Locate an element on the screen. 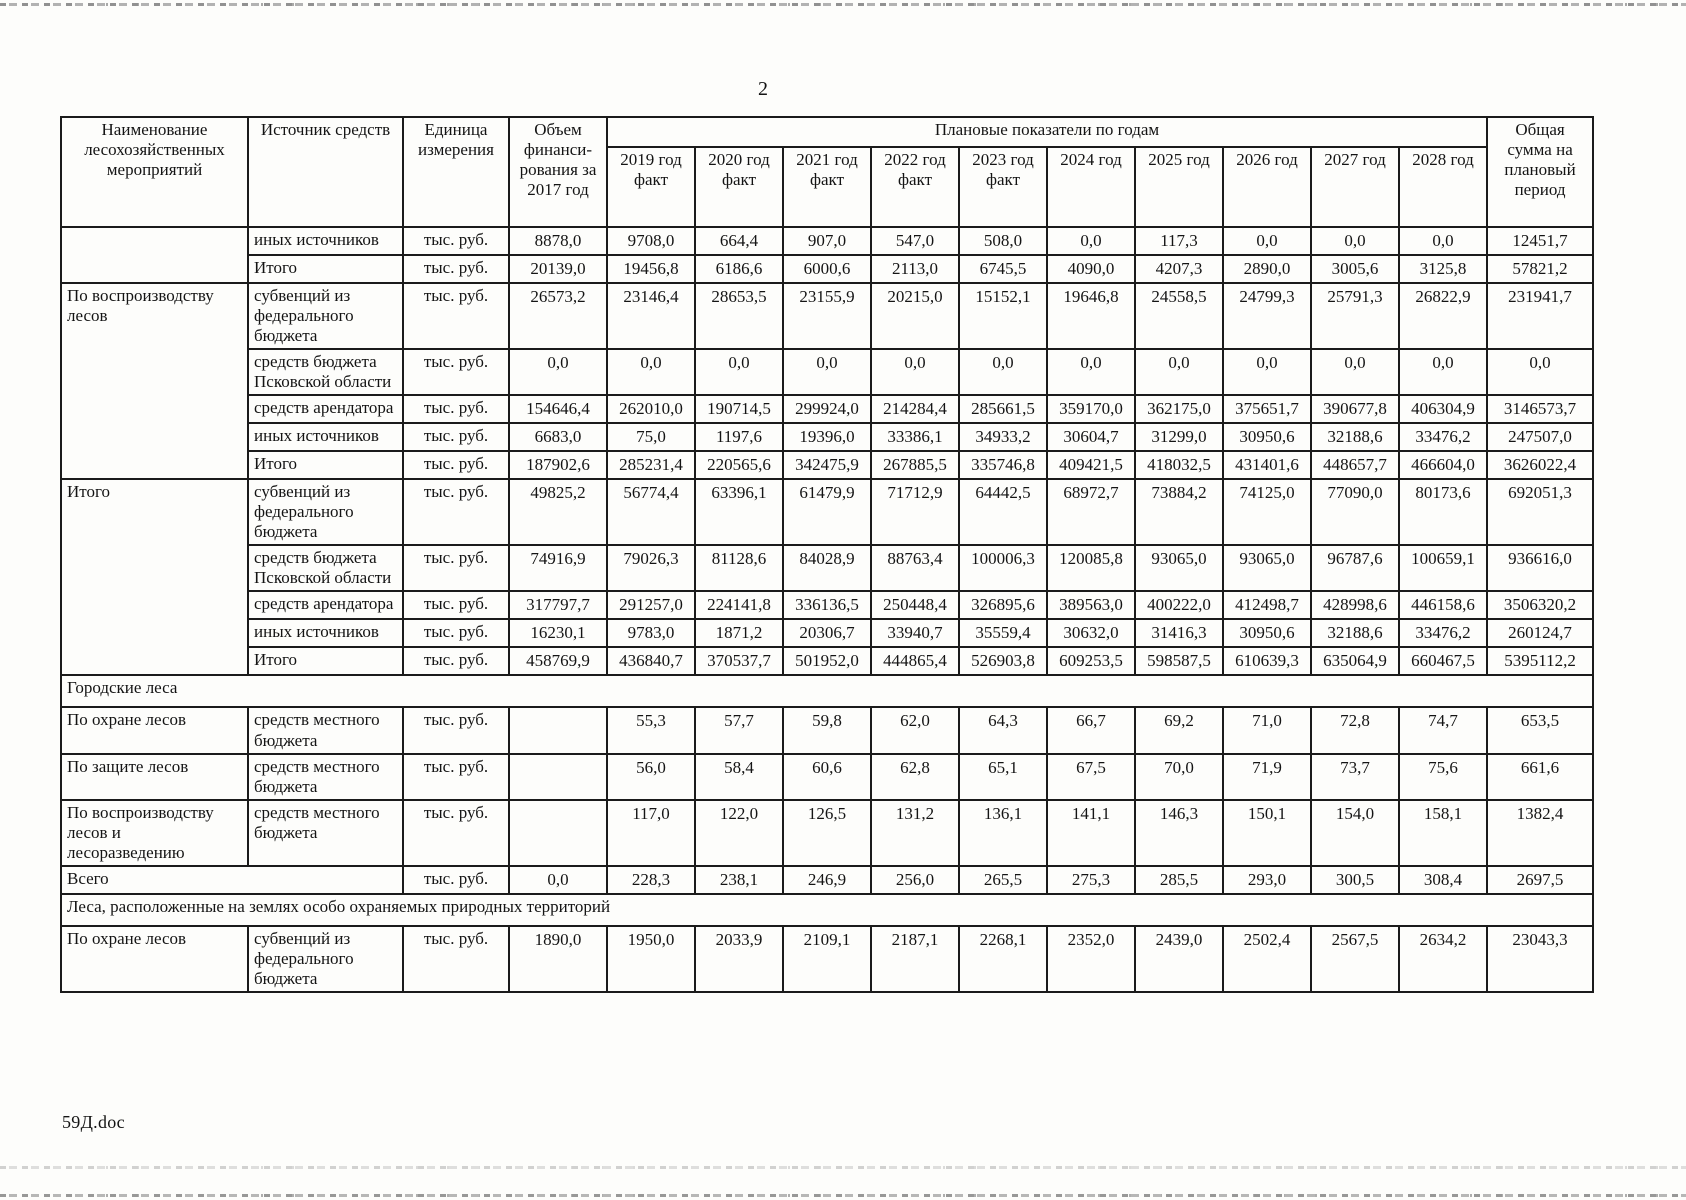  value-cell: 2502,4 is located at coordinates (1267, 958).